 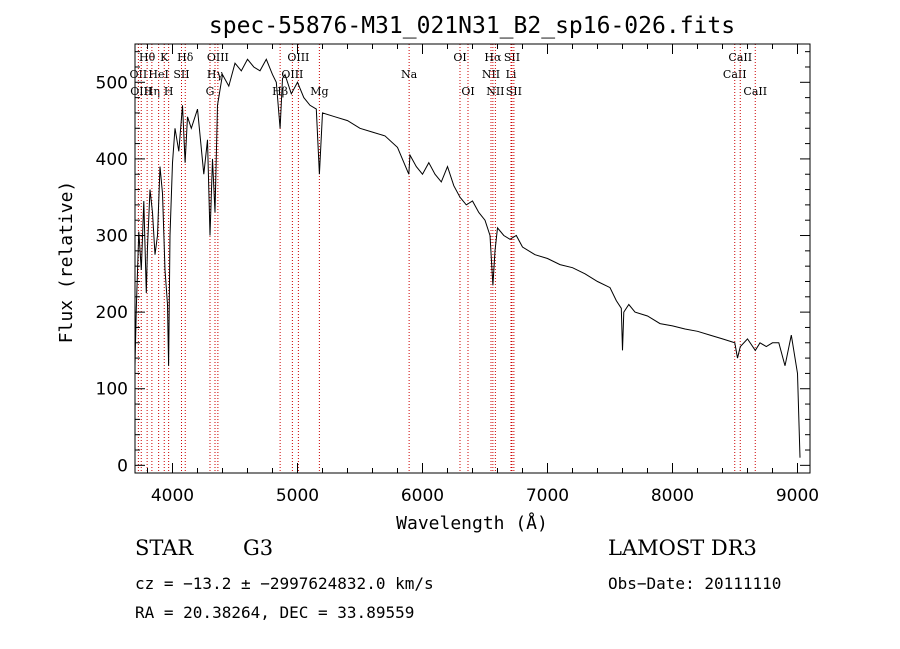 What do you see at coordinates (682, 548) in the screenshot?
I see `survey-name: LAMOST DR3` at bounding box center [682, 548].